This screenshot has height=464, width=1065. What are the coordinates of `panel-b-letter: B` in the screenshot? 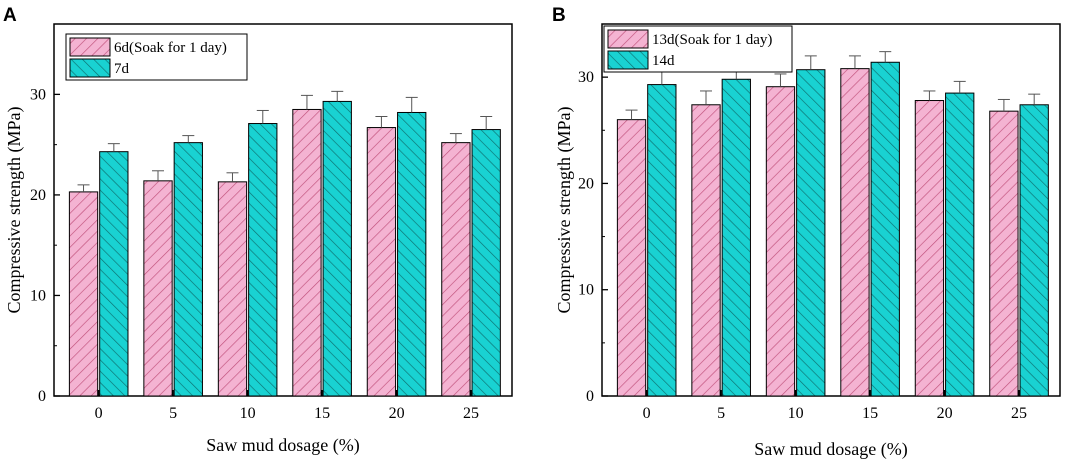 It's located at (559, 15).